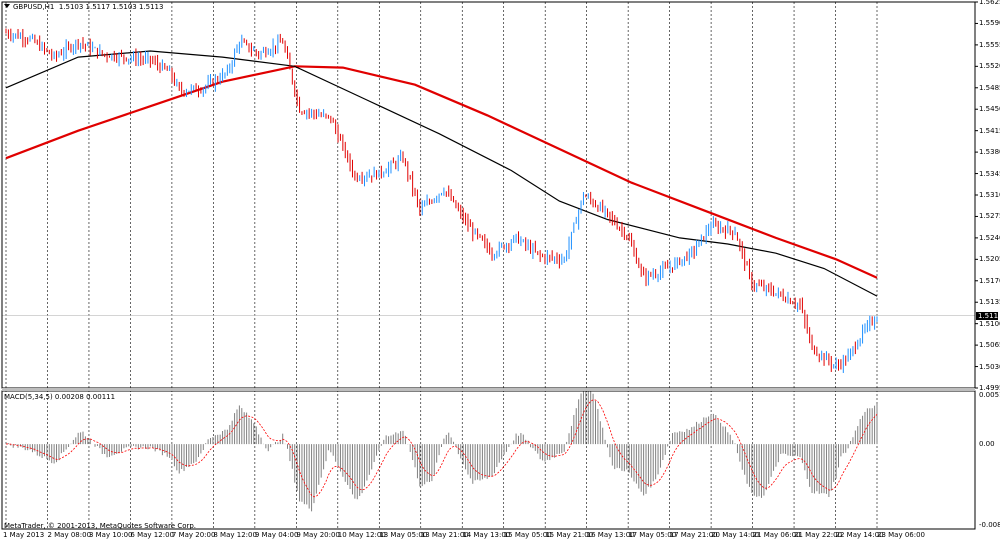  What do you see at coordinates (527, 535) in the screenshot?
I see `time-tick-label: 15 May 05:00` at bounding box center [527, 535].